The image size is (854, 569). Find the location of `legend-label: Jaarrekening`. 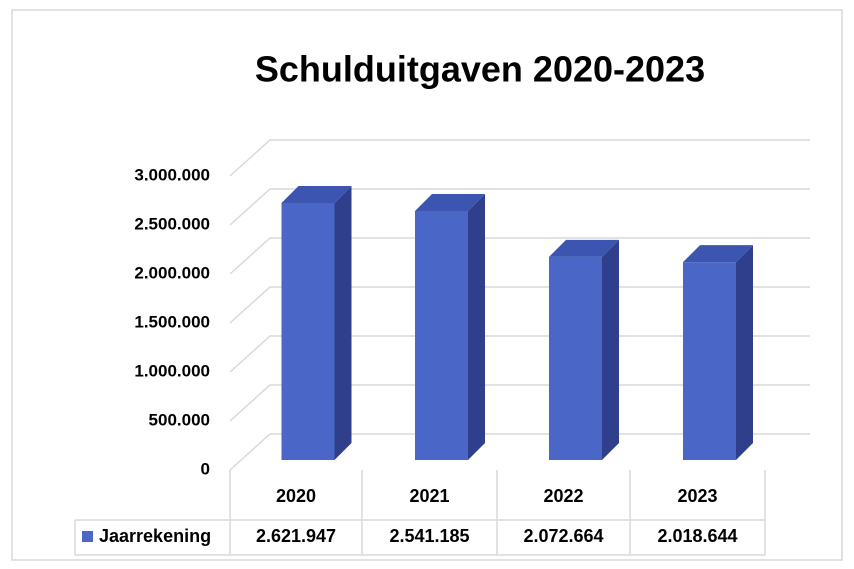

legend-label: Jaarrekening is located at coordinates (155, 536).